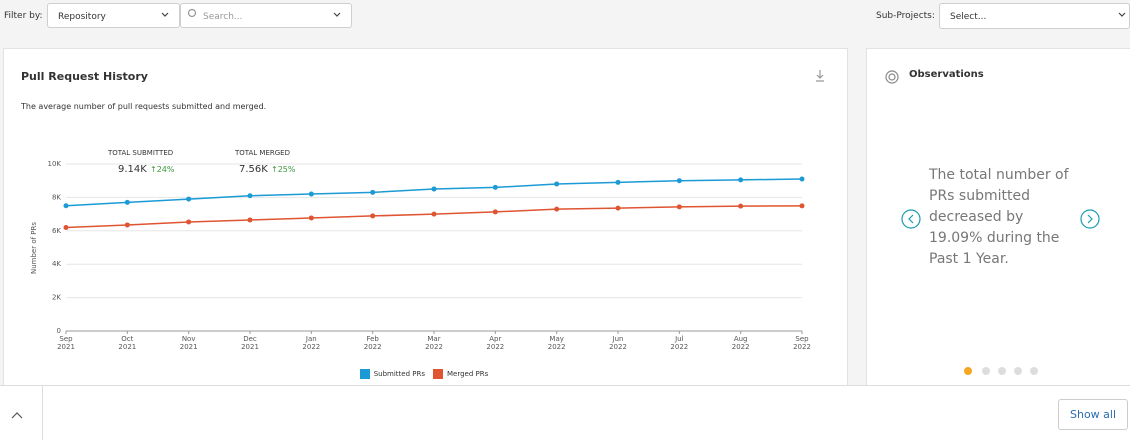 Image resolution: width=1130 pixels, height=441 pixels. I want to click on legend-item: Submitted PRs, so click(392, 374).